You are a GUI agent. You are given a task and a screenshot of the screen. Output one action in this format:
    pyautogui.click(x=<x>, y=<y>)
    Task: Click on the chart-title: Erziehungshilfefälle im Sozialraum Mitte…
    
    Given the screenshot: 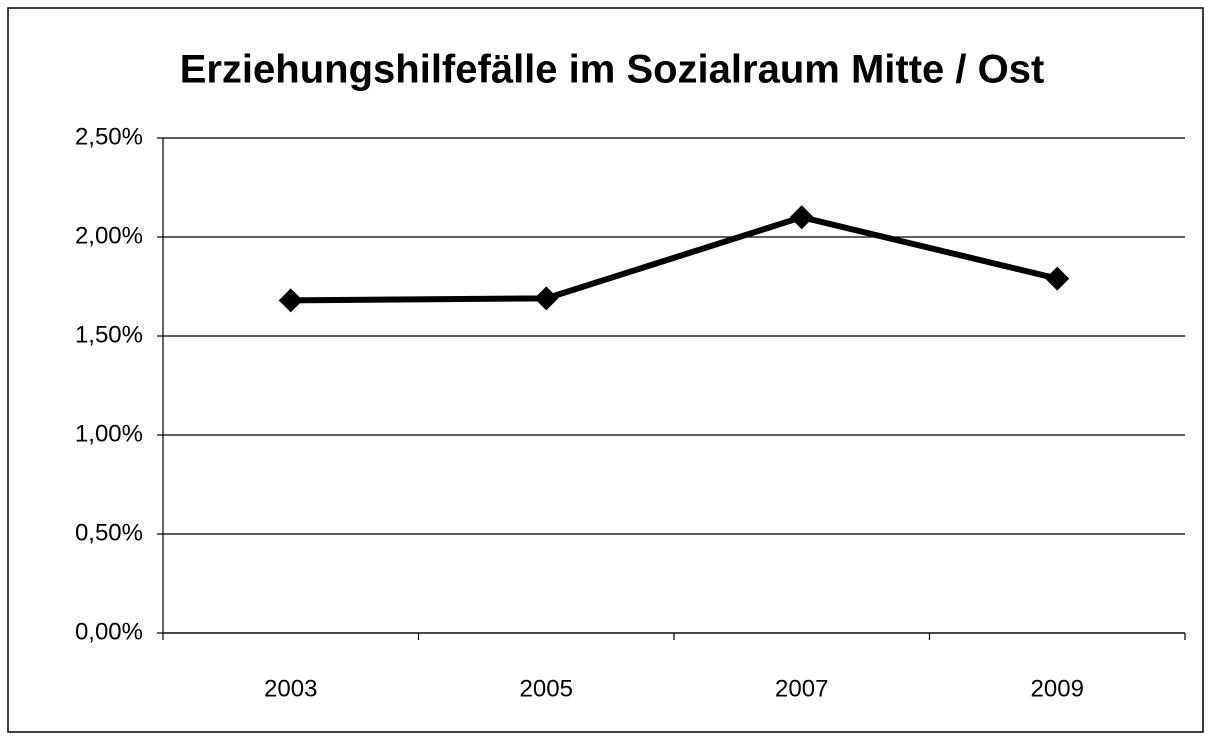 What is the action you would take?
    pyautogui.click(x=612, y=70)
    